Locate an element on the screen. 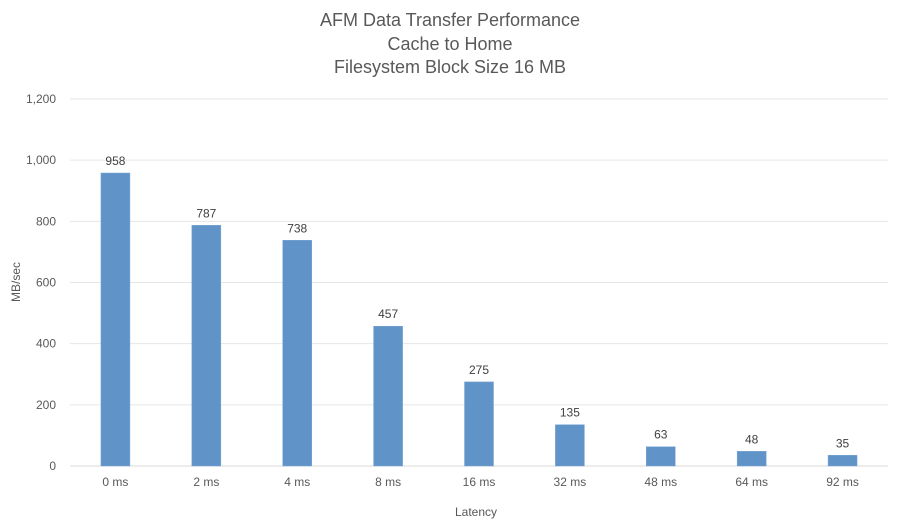 This screenshot has width=900, height=528. data-label: 457 is located at coordinates (388, 314).